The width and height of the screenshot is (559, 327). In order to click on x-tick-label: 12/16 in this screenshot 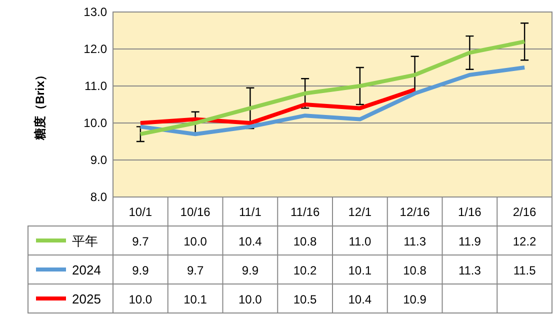, I will do `click(415, 212)`.